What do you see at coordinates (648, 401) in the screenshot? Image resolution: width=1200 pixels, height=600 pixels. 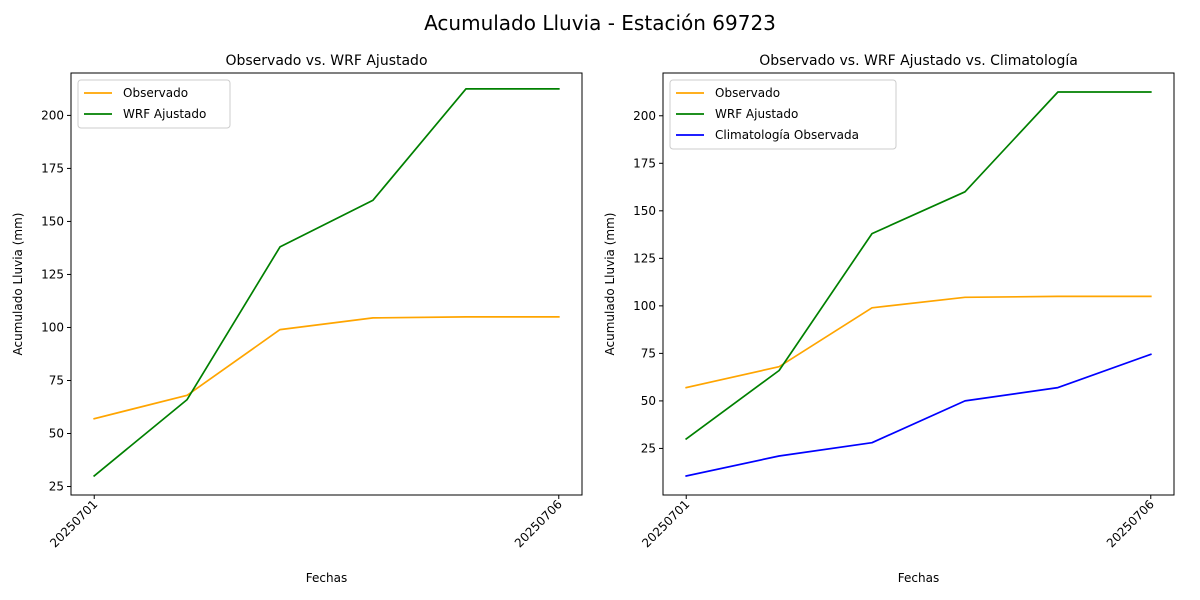 I see `chart-2-y-tick-label: 50` at bounding box center [648, 401].